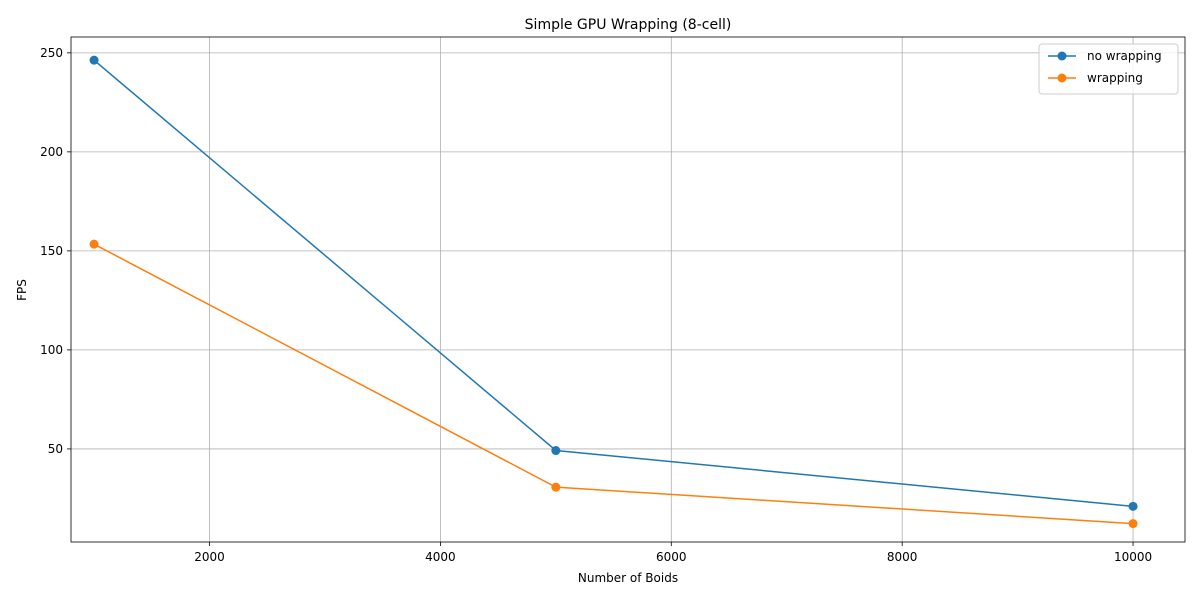  I want to click on y-tick-label: 100, so click(51, 350).